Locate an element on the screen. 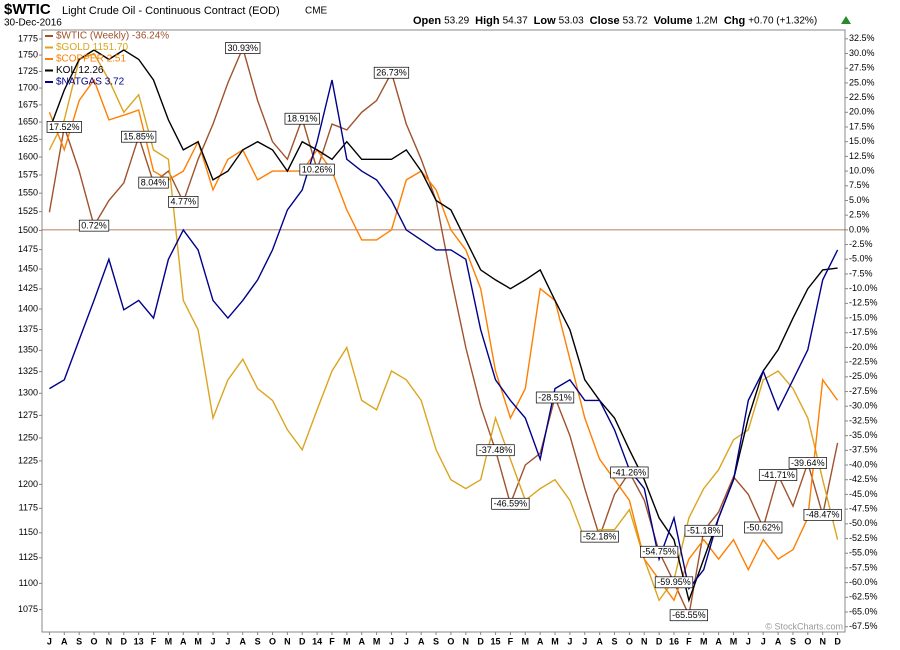 The image size is (900, 650). value-label: -39.64% is located at coordinates (808, 463).